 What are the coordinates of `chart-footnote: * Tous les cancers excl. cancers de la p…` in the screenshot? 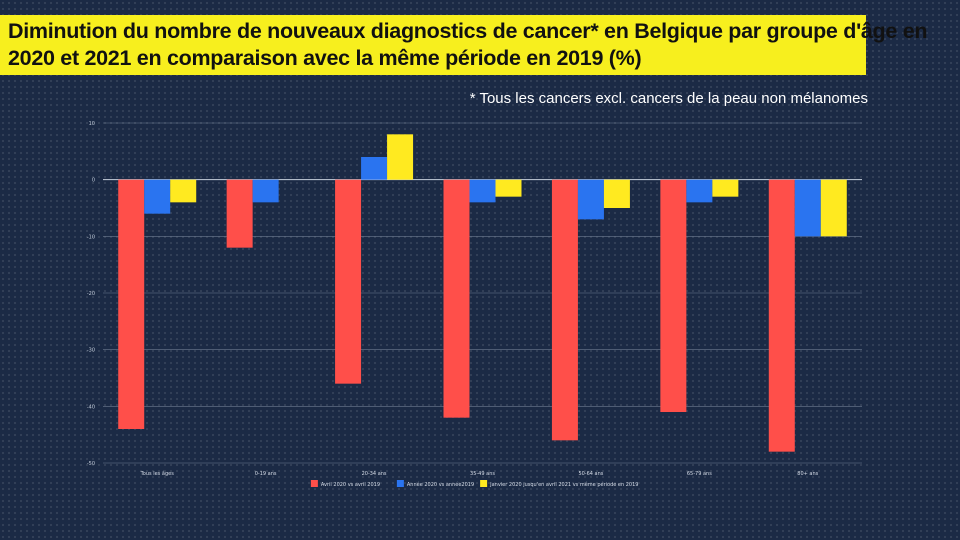 It's located at (668, 98).